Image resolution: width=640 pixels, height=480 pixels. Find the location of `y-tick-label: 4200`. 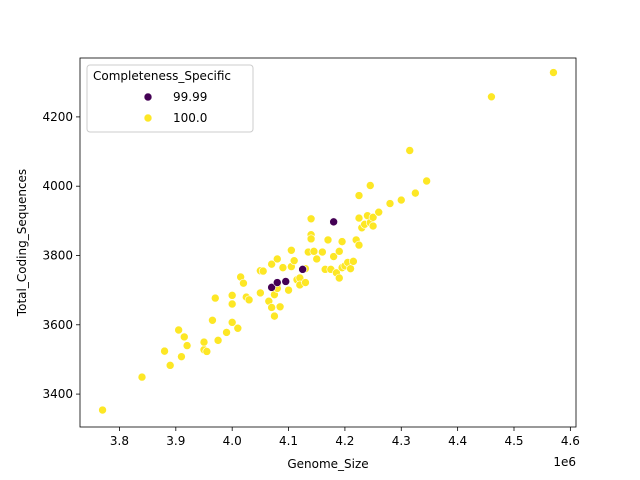

y-tick-label: 4200 is located at coordinates (57, 117).